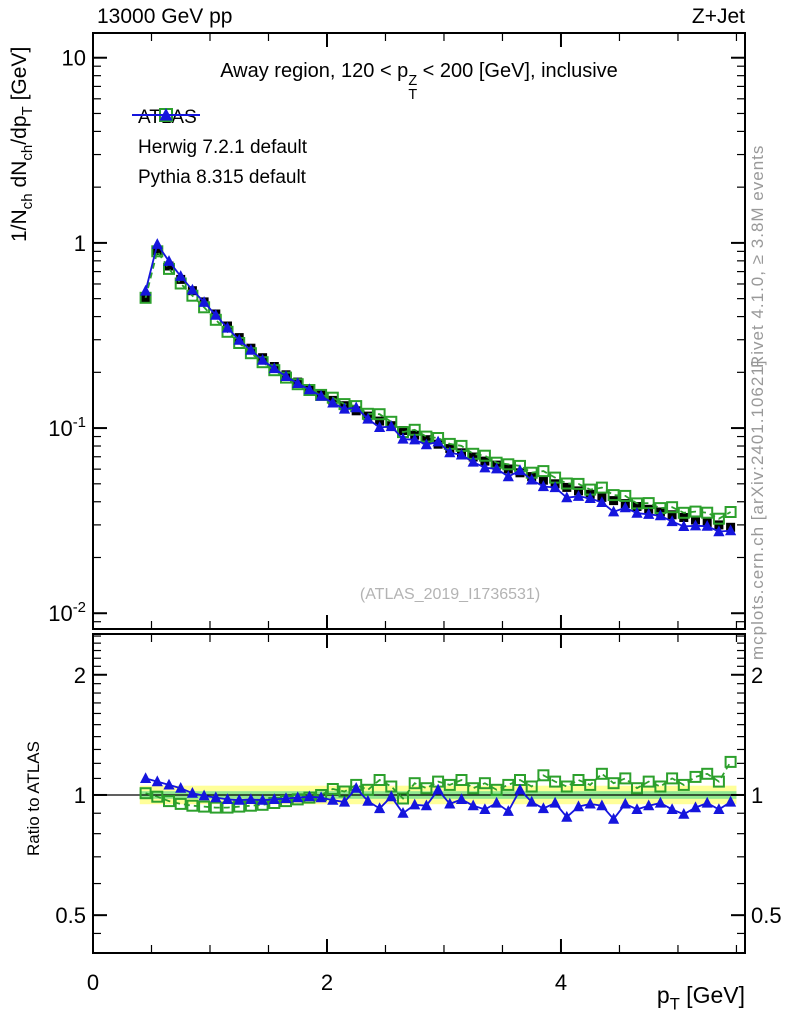 This screenshot has width=786, height=1024. Describe the element at coordinates (22, 144) in the screenshot. I see `main-y-axis-title: 1/Nch dNch/dpT [GeV]` at that location.